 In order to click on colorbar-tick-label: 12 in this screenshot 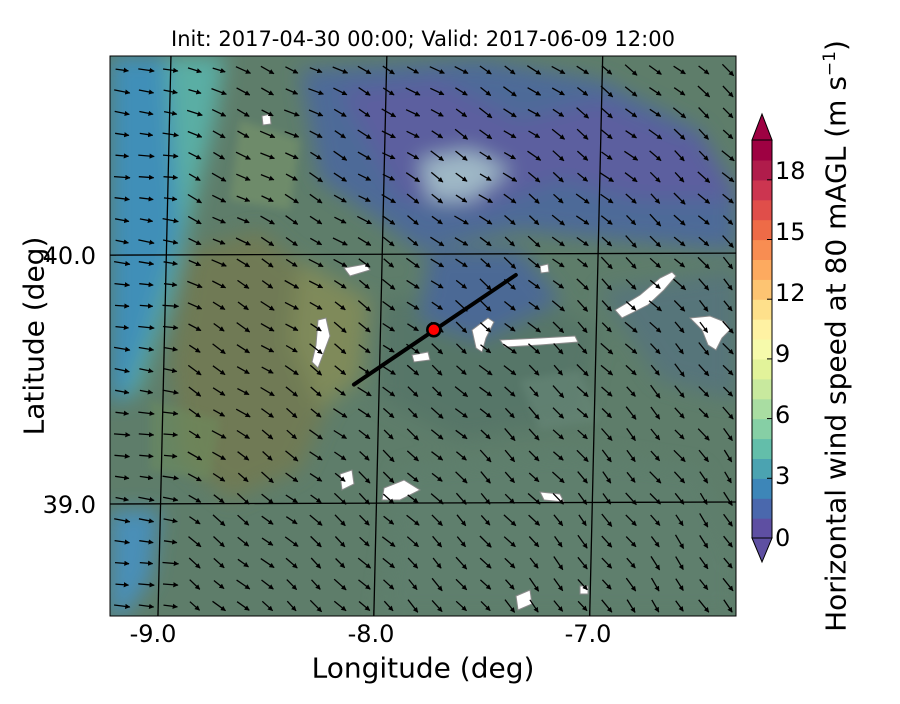, I will do `click(790, 293)`.